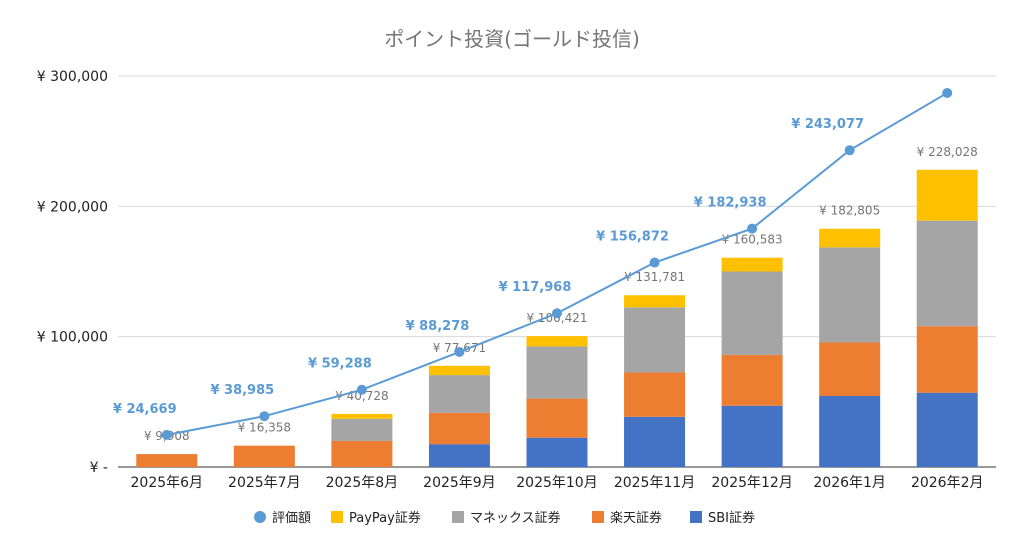  What do you see at coordinates (242, 390) in the screenshot?
I see `value-label: ¥ 38,985` at bounding box center [242, 390].